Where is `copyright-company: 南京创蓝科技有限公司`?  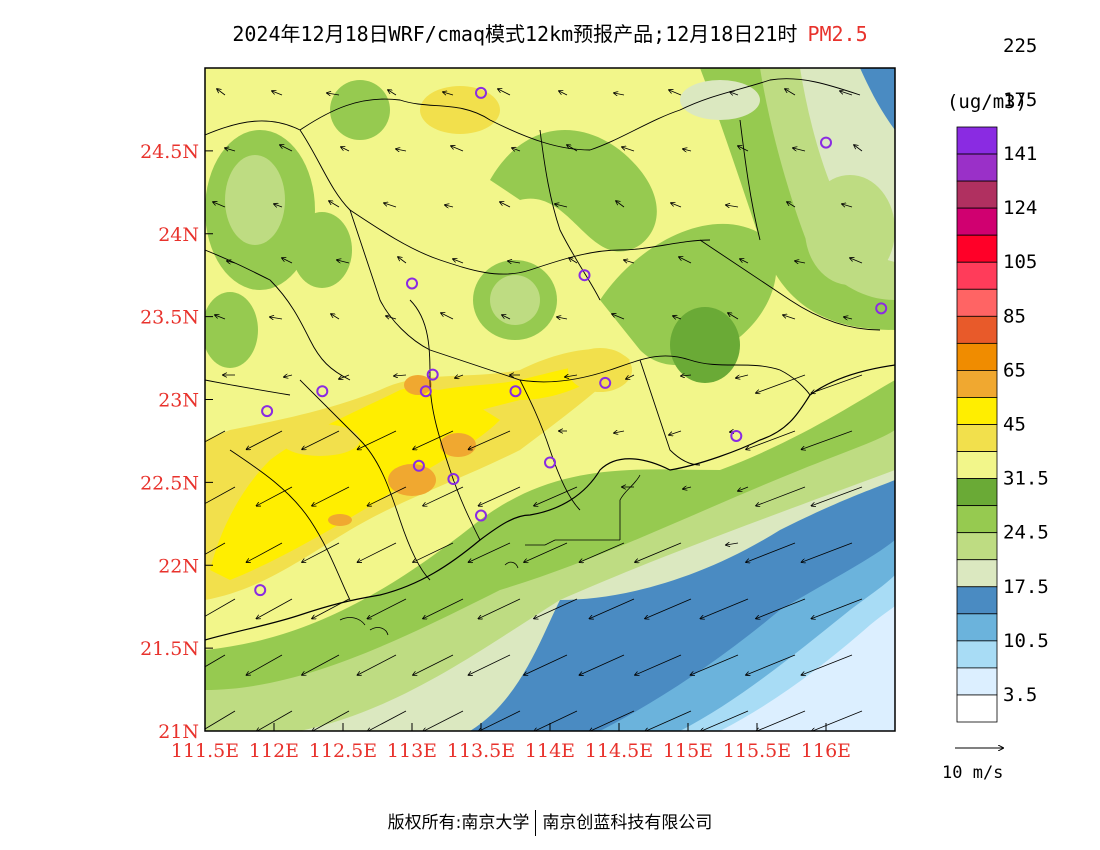
copyright-company: 南京创蓝科技有限公司 is located at coordinates (627, 823).